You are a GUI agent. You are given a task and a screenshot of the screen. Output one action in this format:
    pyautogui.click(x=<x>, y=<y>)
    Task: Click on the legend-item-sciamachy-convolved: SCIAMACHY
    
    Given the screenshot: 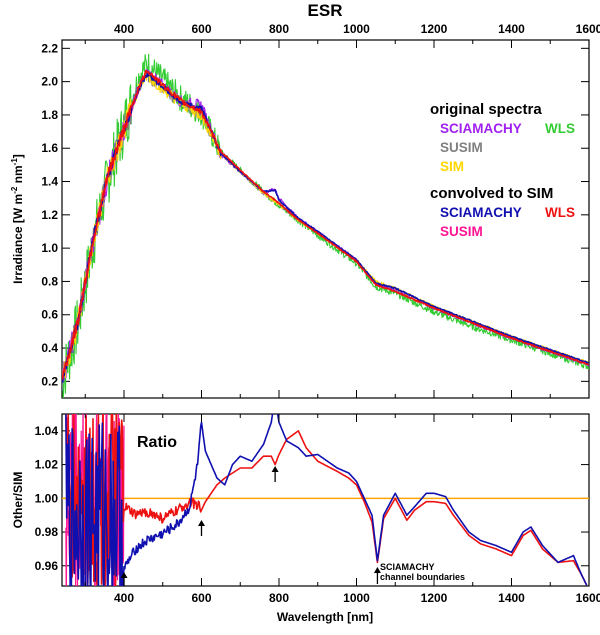 What is the action you would take?
    pyautogui.click(x=481, y=212)
    